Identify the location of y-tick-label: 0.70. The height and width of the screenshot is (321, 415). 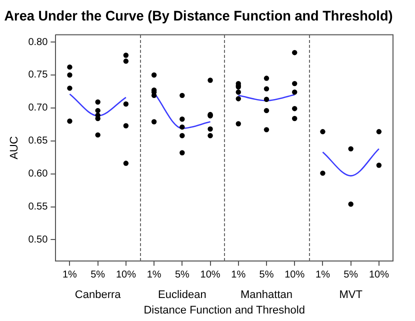
(38, 108).